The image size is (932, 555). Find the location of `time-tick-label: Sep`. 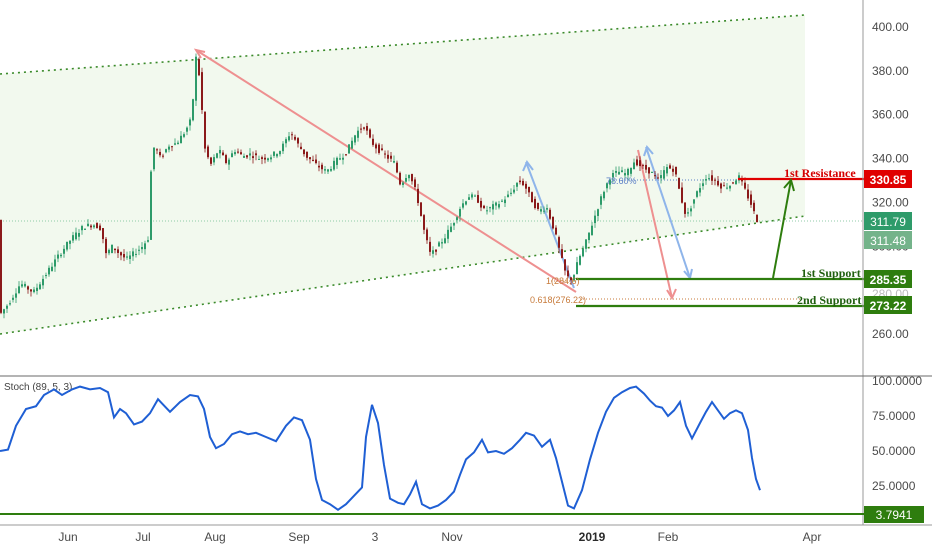

time-tick-label: Sep is located at coordinates (299, 537).